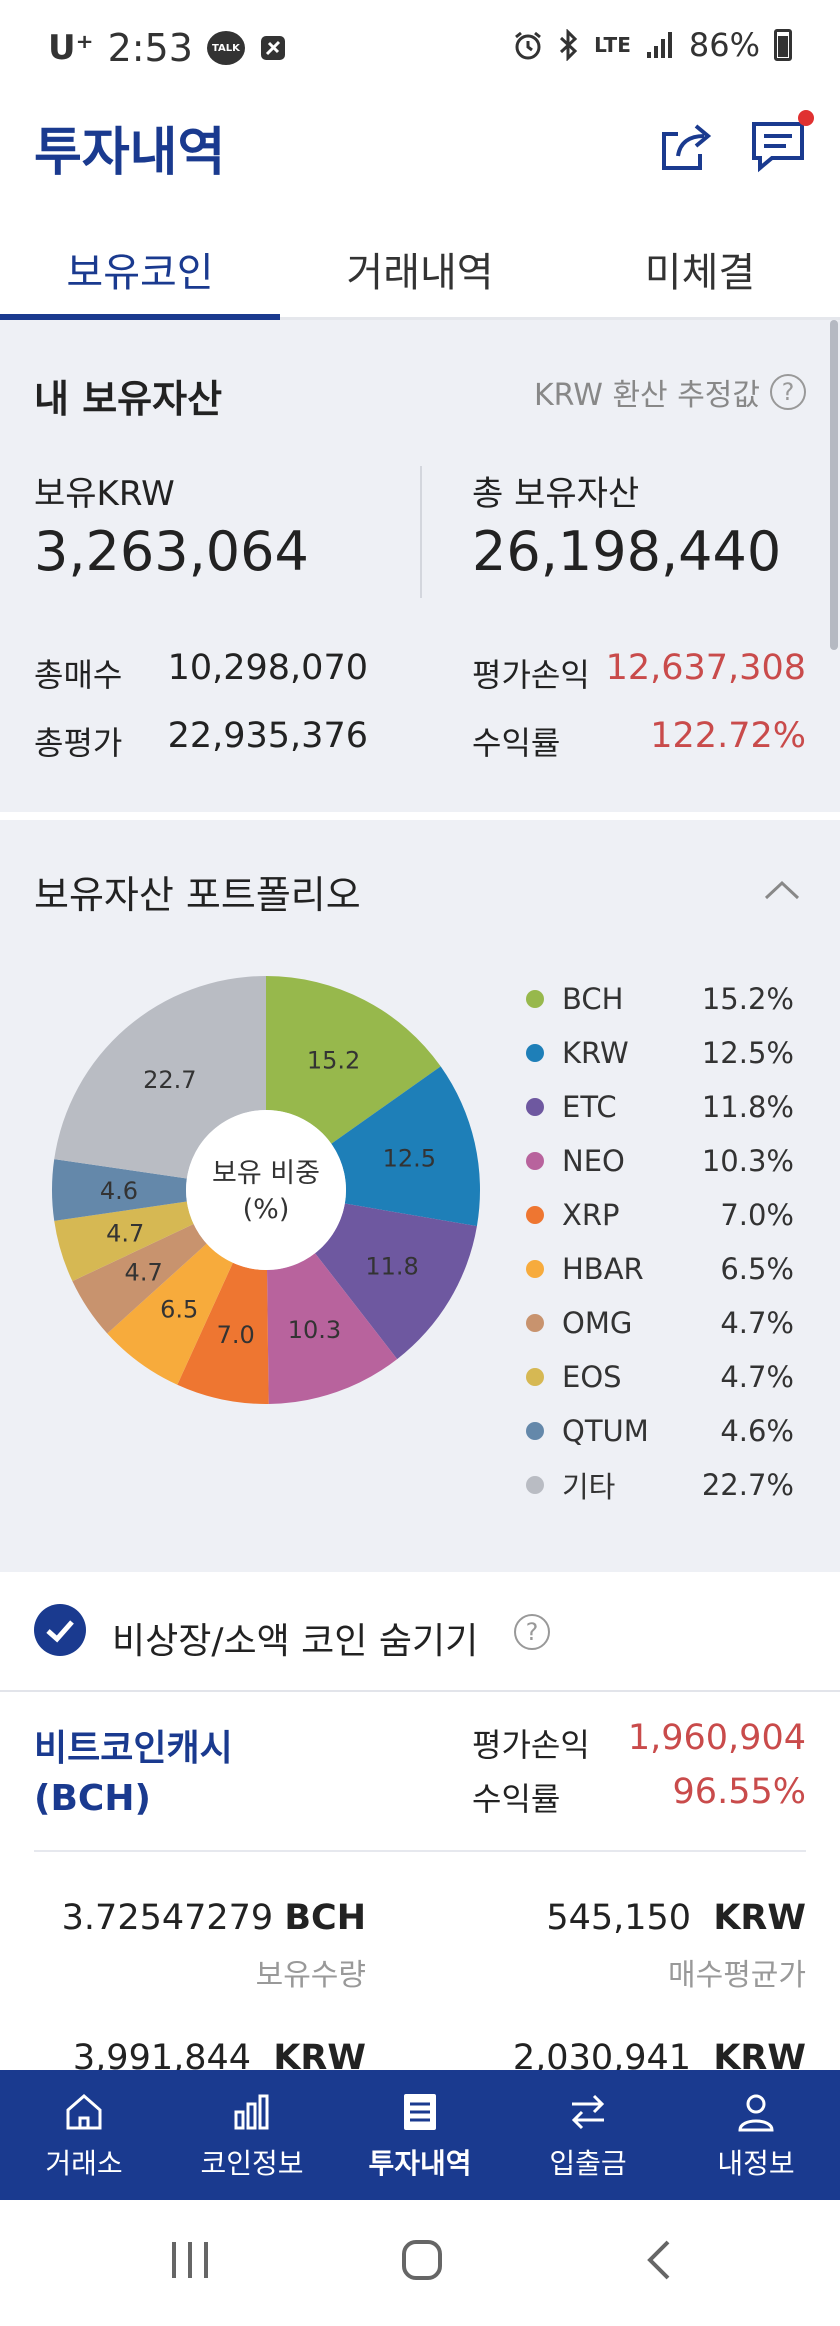 This screenshot has height=2326, width=840. Describe the element at coordinates (78, 743) in the screenshot. I see `total-eval-label: 총평가` at that location.